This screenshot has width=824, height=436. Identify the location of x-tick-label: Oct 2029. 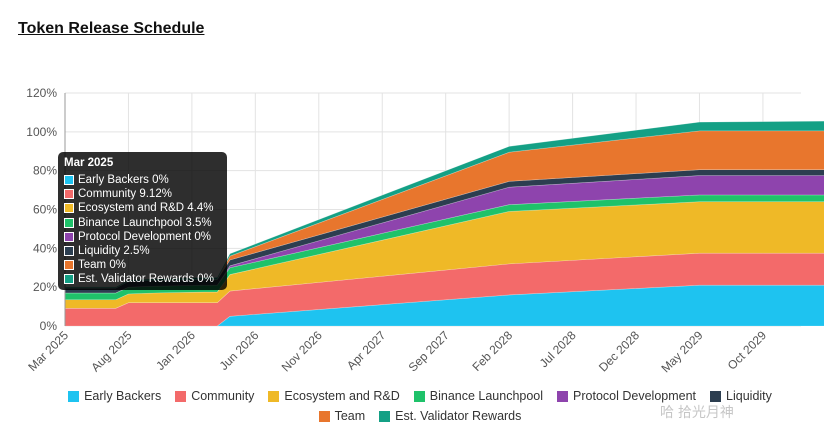
(747, 350).